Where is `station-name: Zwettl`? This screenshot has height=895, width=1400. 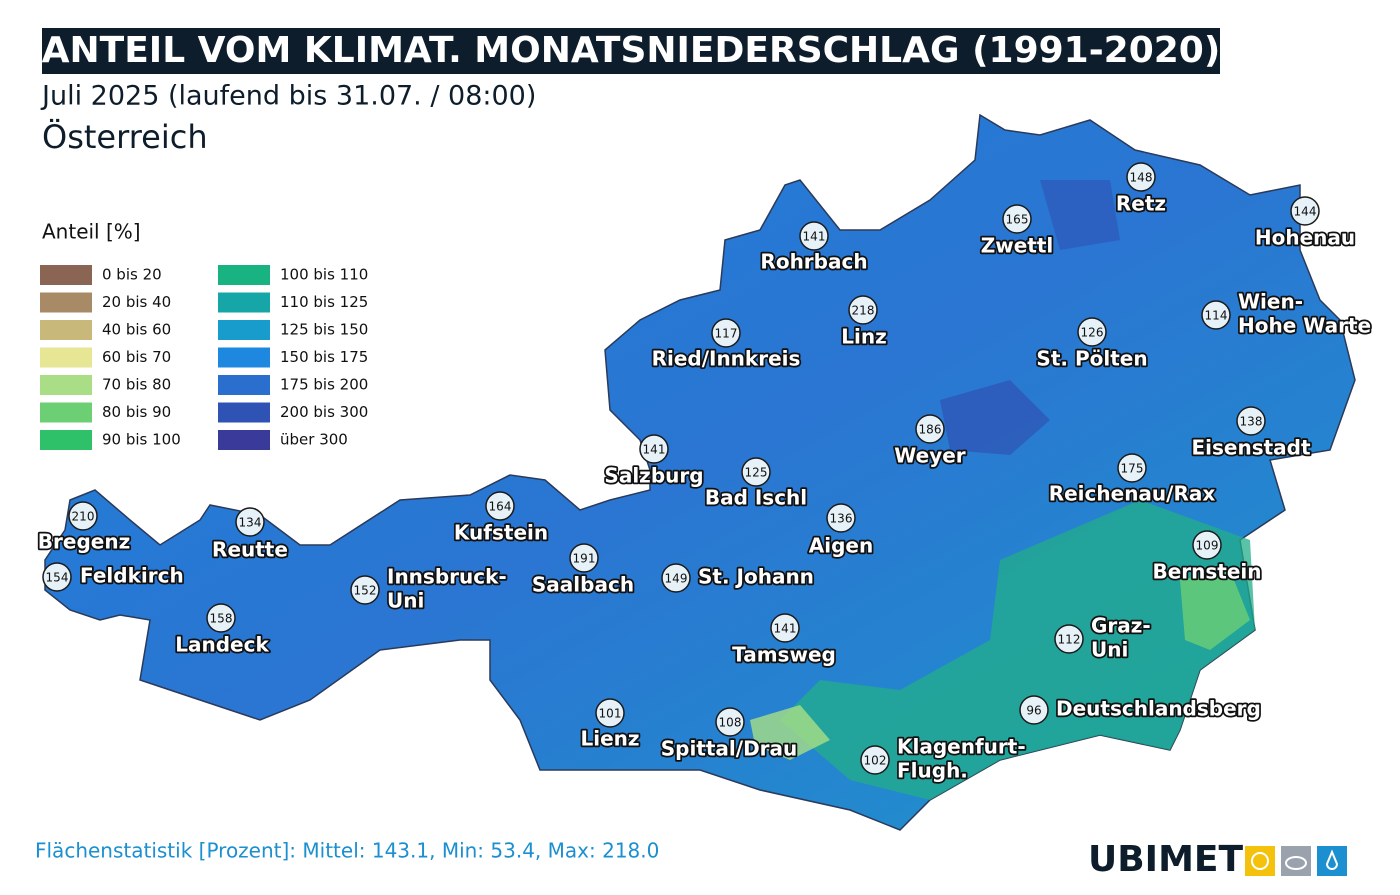
station-name: Zwettl is located at coordinates (1017, 246).